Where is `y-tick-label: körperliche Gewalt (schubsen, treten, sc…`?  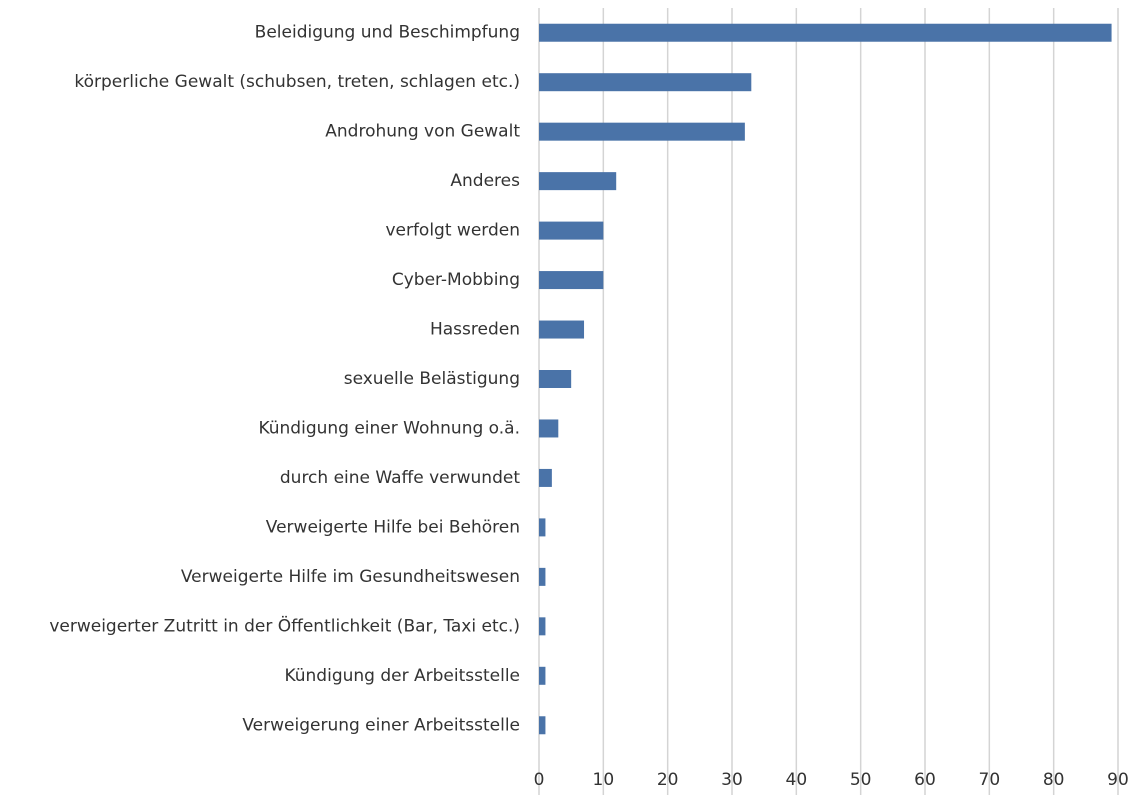
y-tick-label: körperliche Gewalt (schubsen, treten, sc… is located at coordinates (297, 82).